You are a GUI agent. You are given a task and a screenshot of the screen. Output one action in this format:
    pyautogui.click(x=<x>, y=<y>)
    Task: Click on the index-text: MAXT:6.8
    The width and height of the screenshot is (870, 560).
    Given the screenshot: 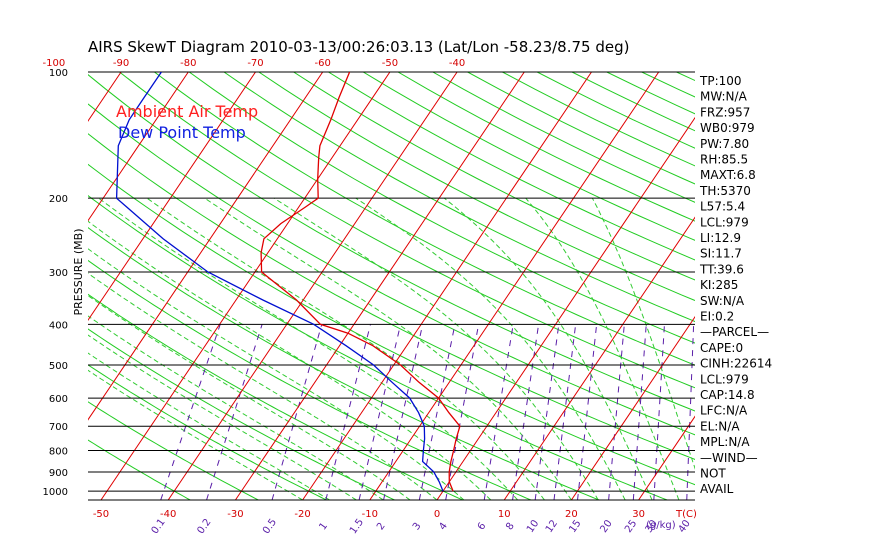 What is the action you would take?
    pyautogui.click(x=728, y=175)
    